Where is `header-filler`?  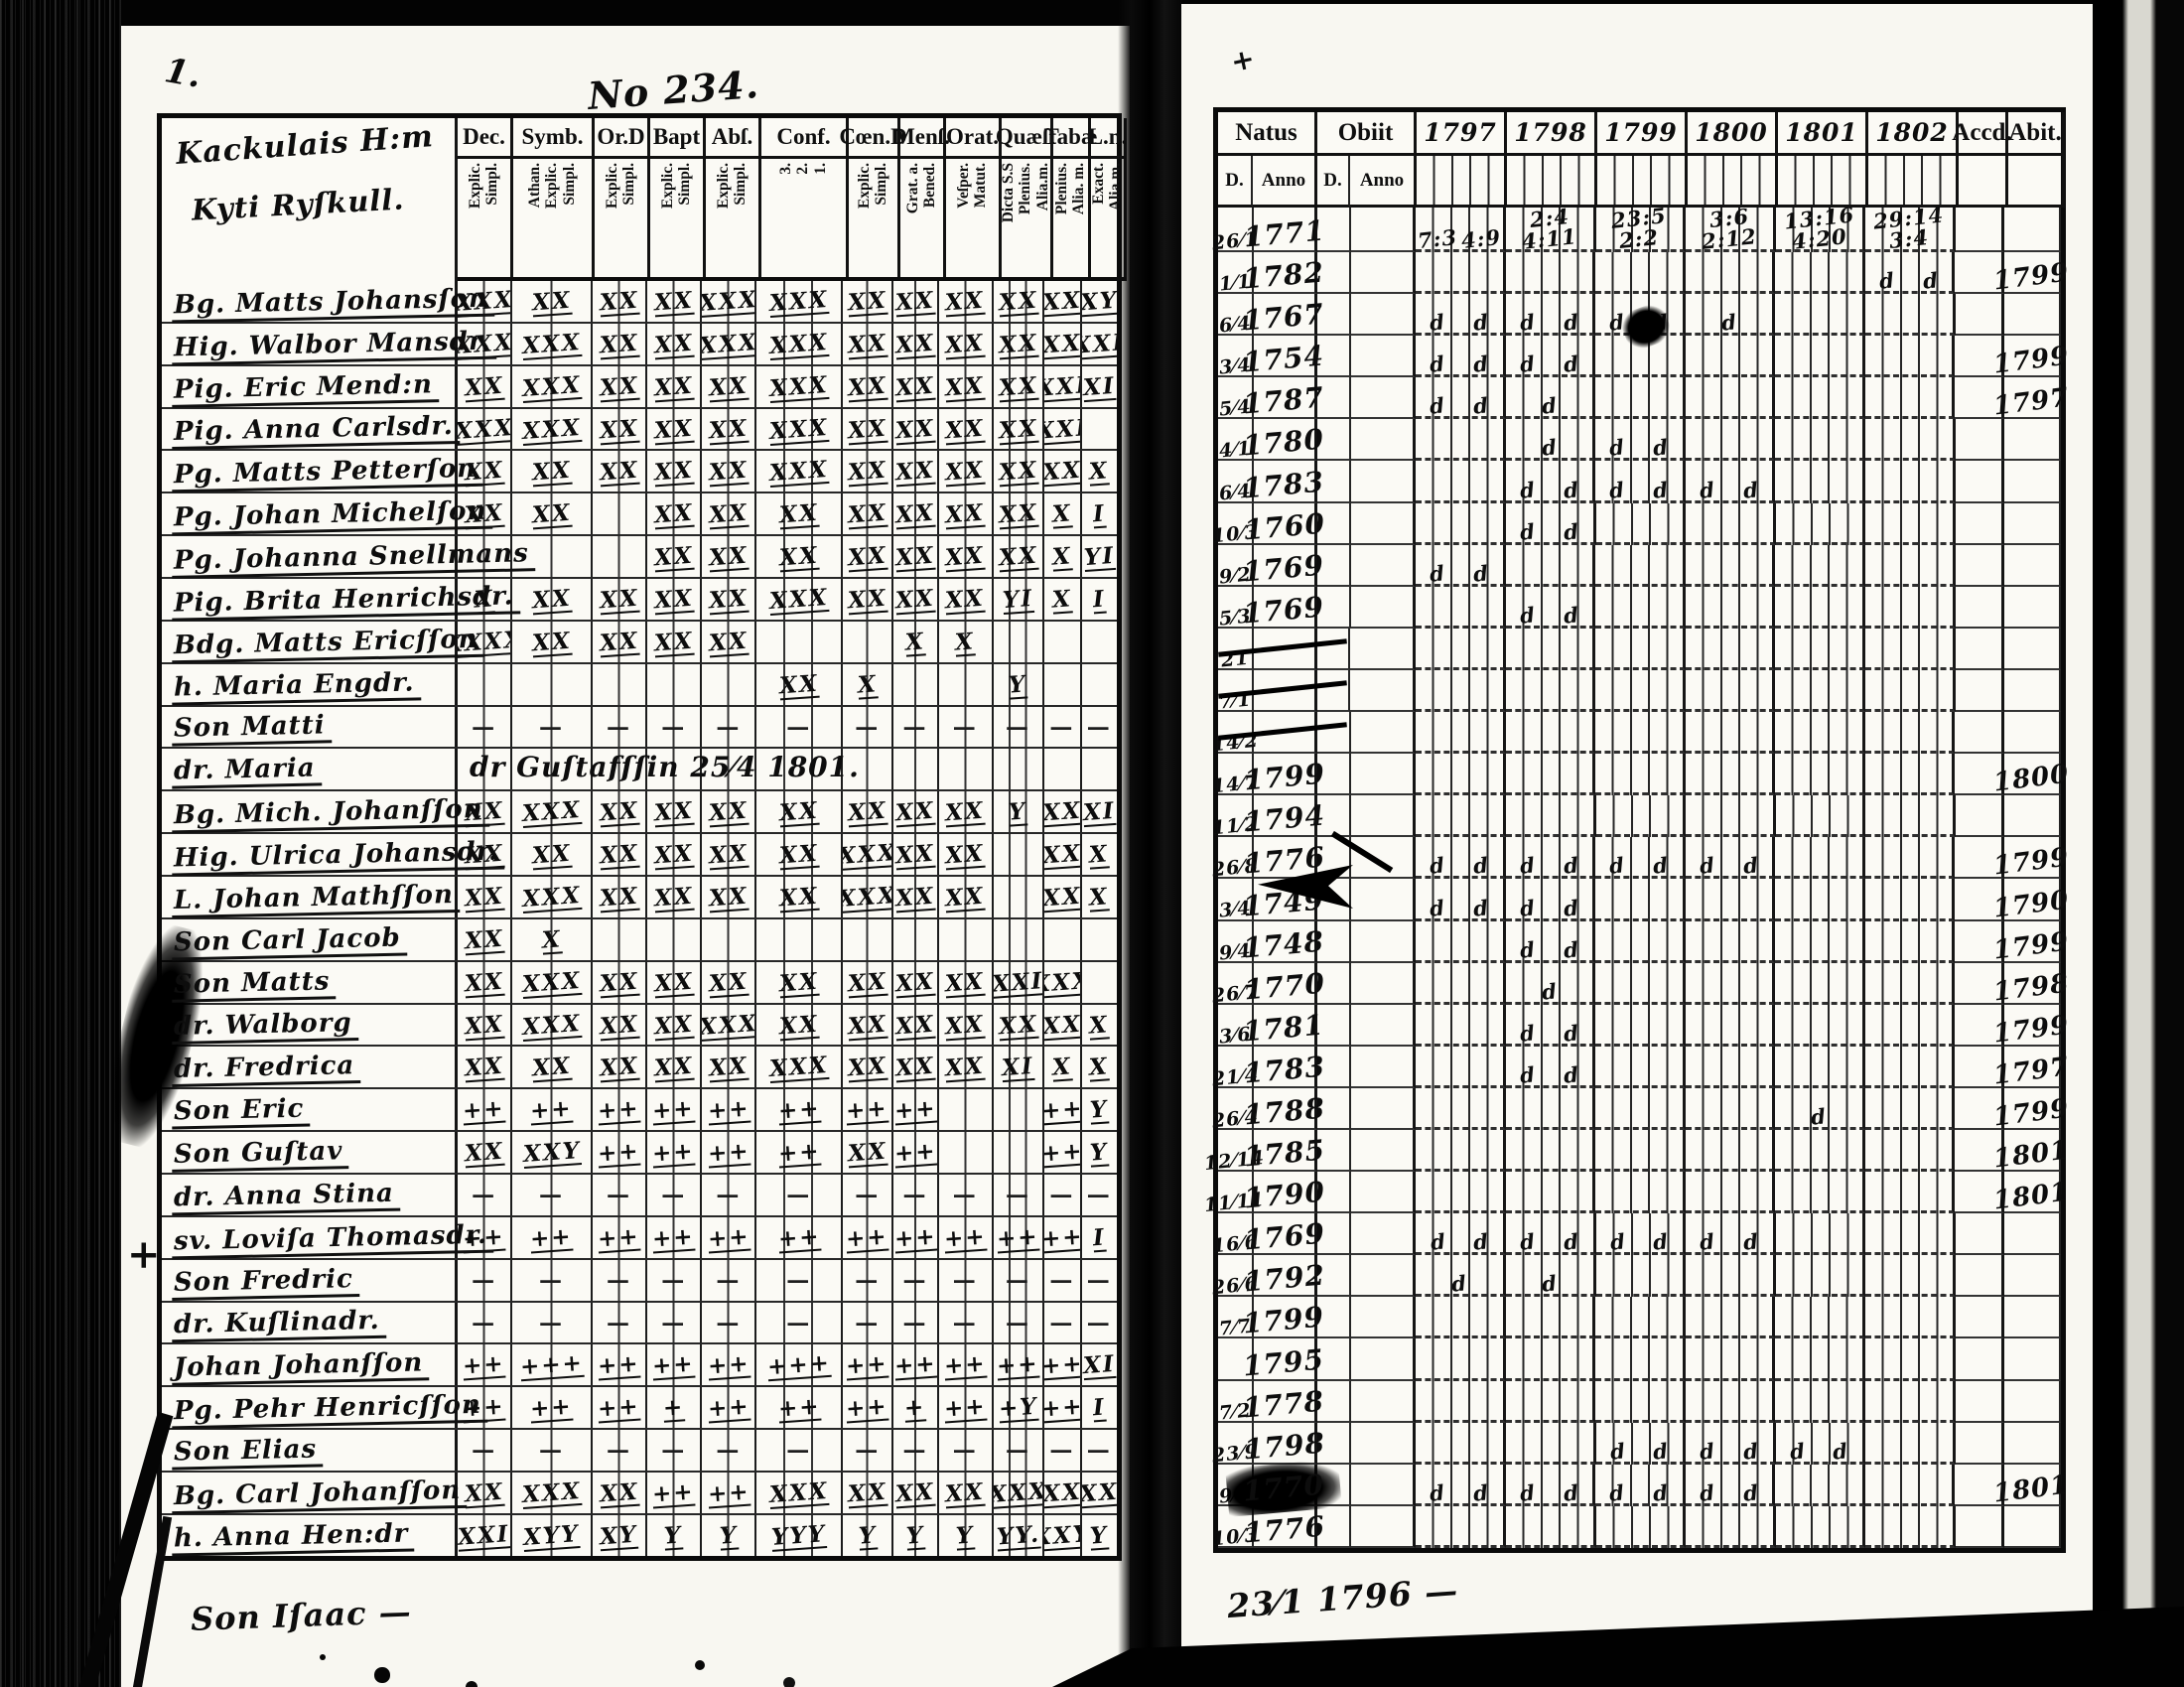 header-filler is located at coordinates (1982, 182).